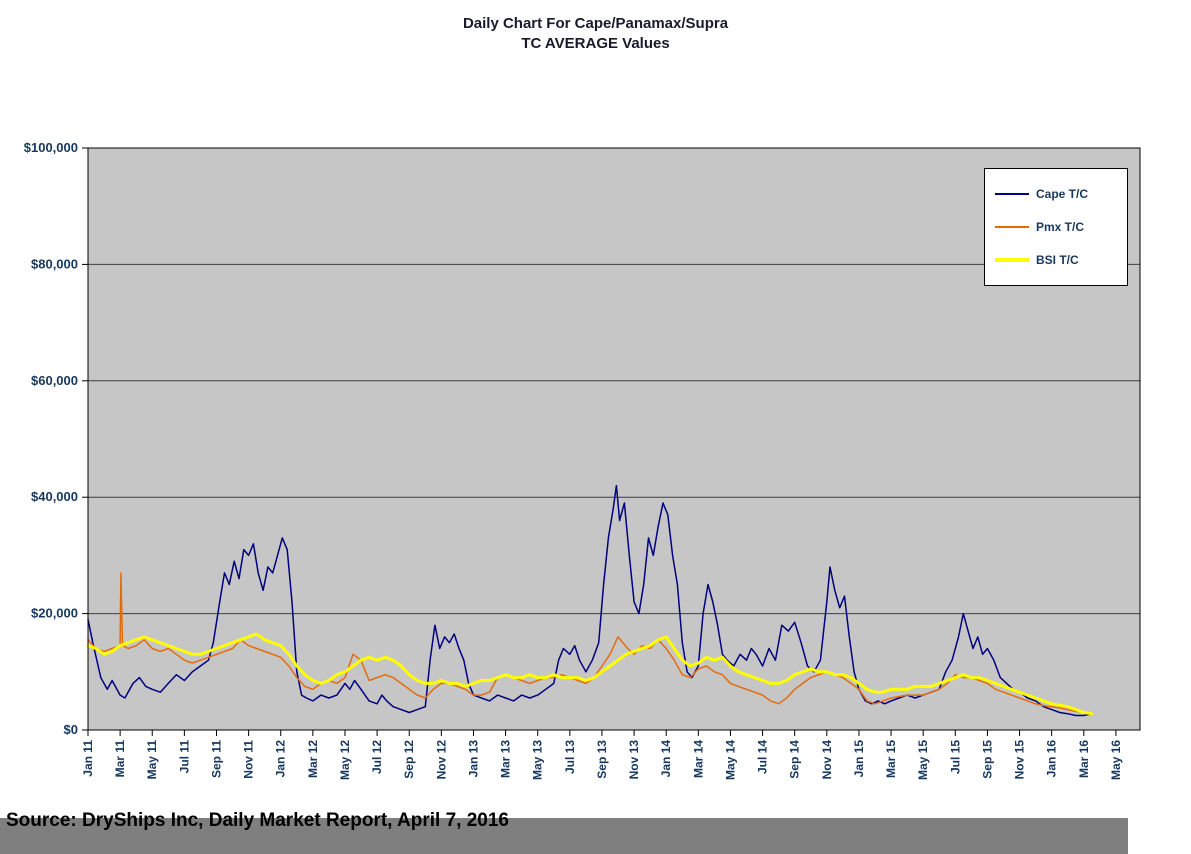 Image resolution: width=1191 pixels, height=854 pixels. Describe the element at coordinates (152, 760) in the screenshot. I see `x-tick-label: May 11` at that location.